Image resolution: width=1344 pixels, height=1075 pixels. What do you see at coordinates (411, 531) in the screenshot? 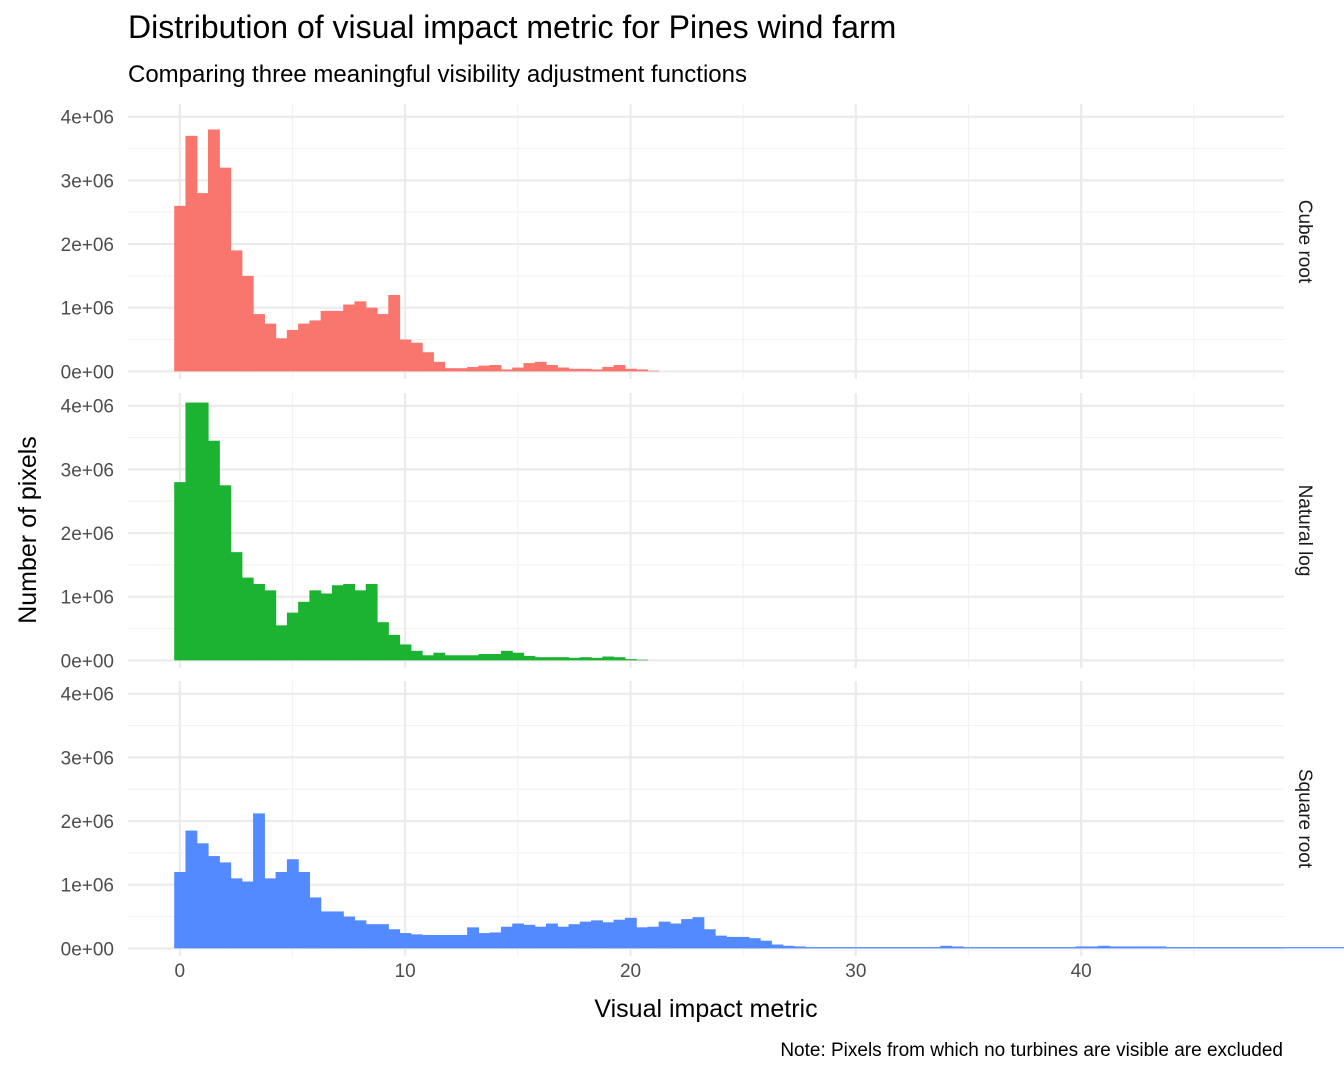
I see `histogram-bars` at bounding box center [411, 531].